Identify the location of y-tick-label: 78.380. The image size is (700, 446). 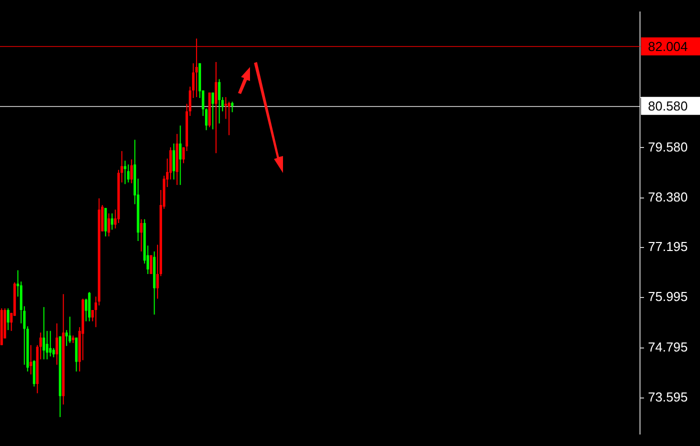
(668, 196).